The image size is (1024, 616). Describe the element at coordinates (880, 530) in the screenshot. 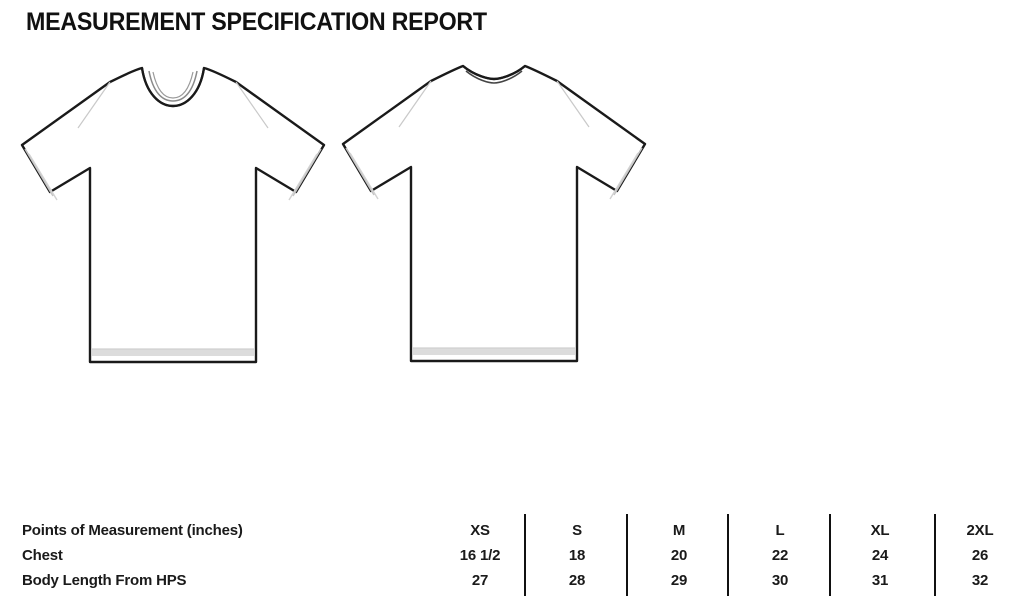

I see `size-header-xl: XL` at that location.